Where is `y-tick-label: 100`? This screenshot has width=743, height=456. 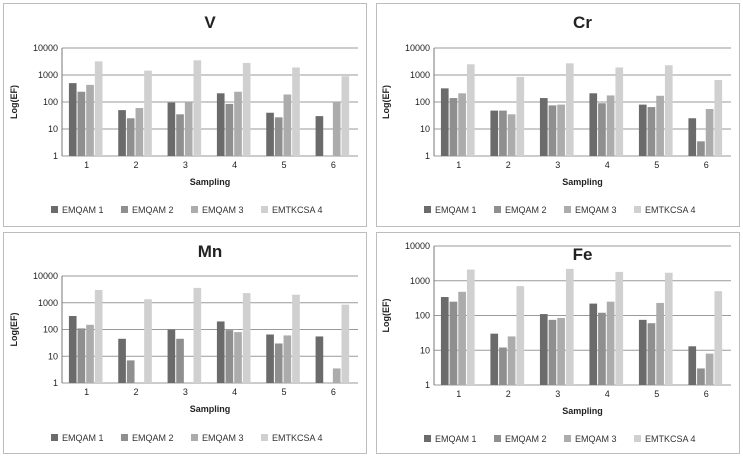
y-tick-label: 100 is located at coordinates (422, 102).